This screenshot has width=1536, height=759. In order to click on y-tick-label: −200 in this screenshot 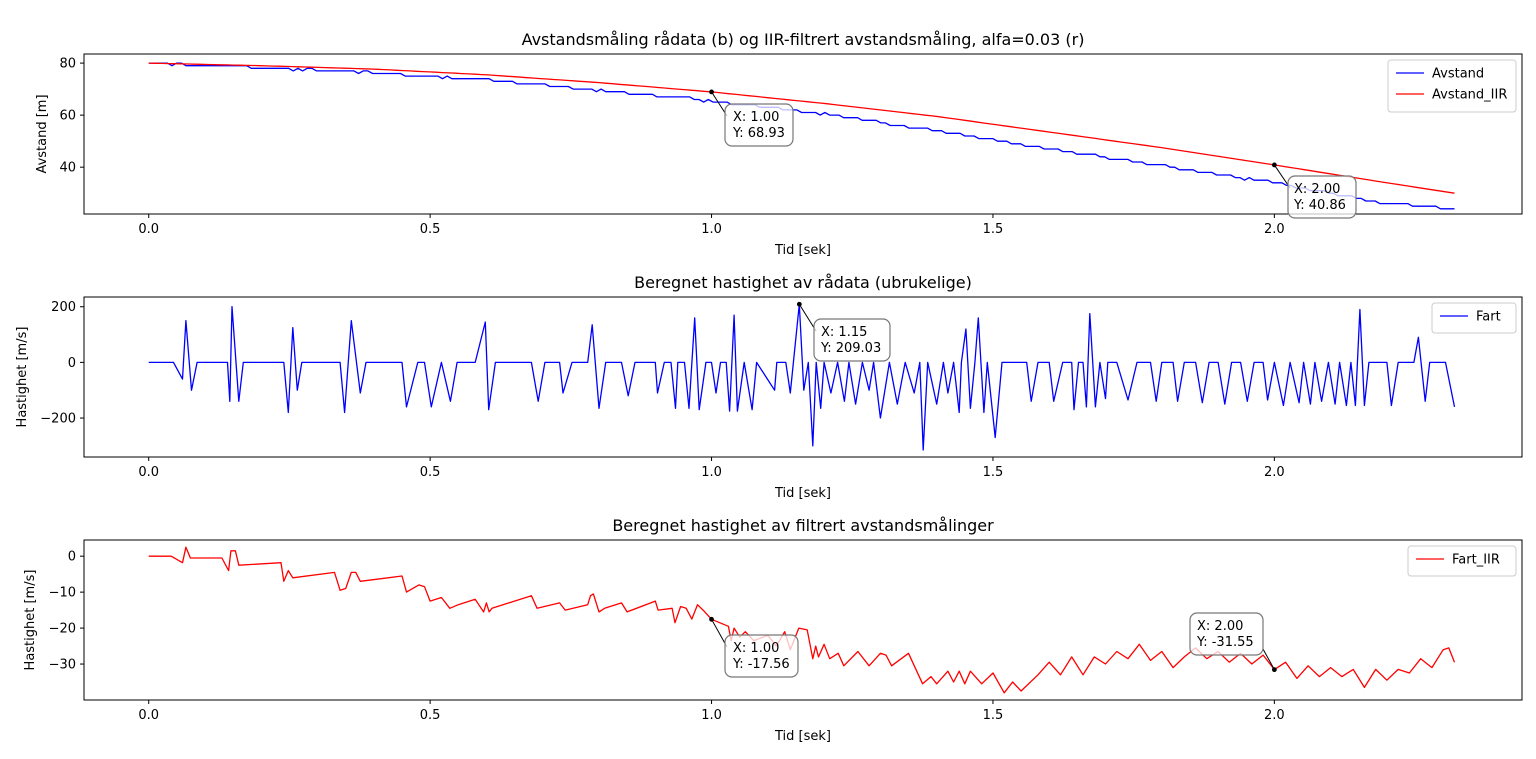, I will do `click(58, 419)`.